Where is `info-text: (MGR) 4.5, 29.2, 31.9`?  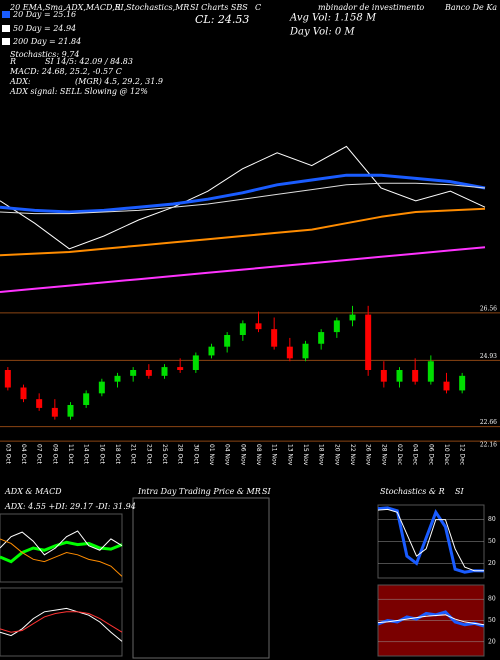 info-text: (MGR) 4.5, 29.2, 31.9 is located at coordinates (119, 81).